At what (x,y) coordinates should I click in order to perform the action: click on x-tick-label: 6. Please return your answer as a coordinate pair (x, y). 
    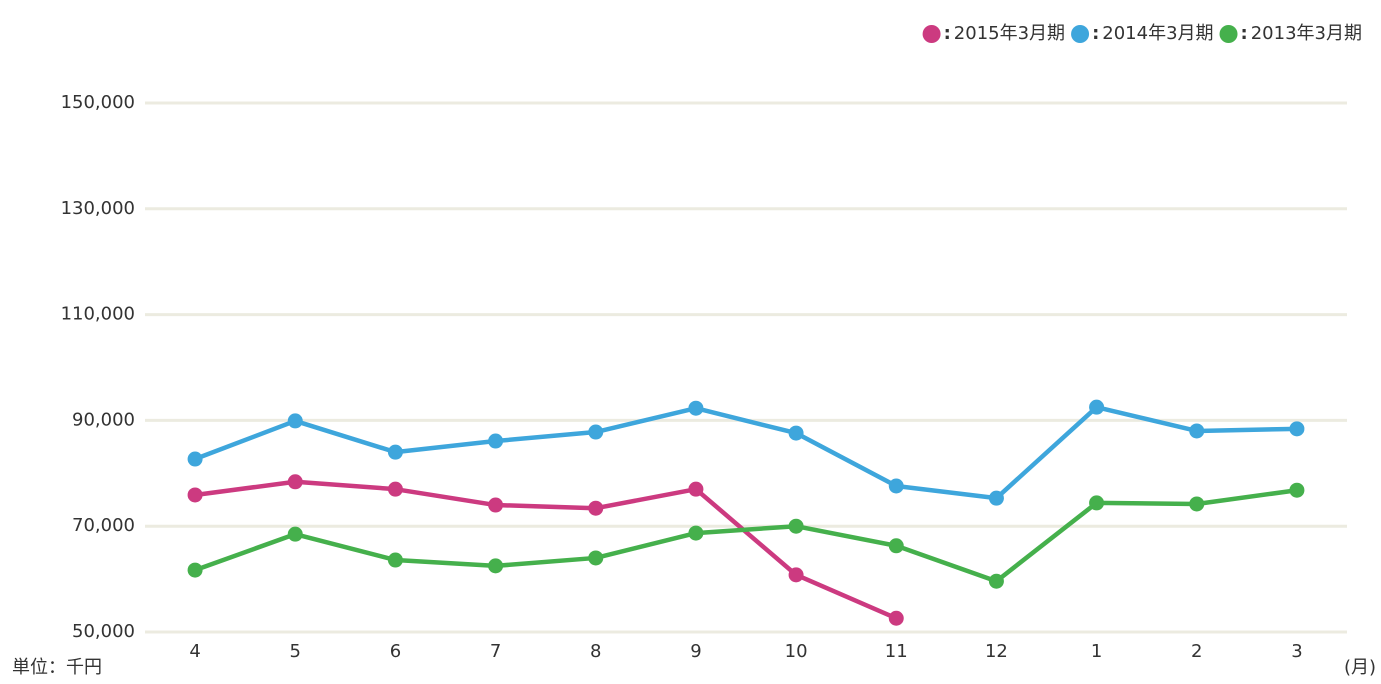
    Looking at the image, I should click on (395, 651).